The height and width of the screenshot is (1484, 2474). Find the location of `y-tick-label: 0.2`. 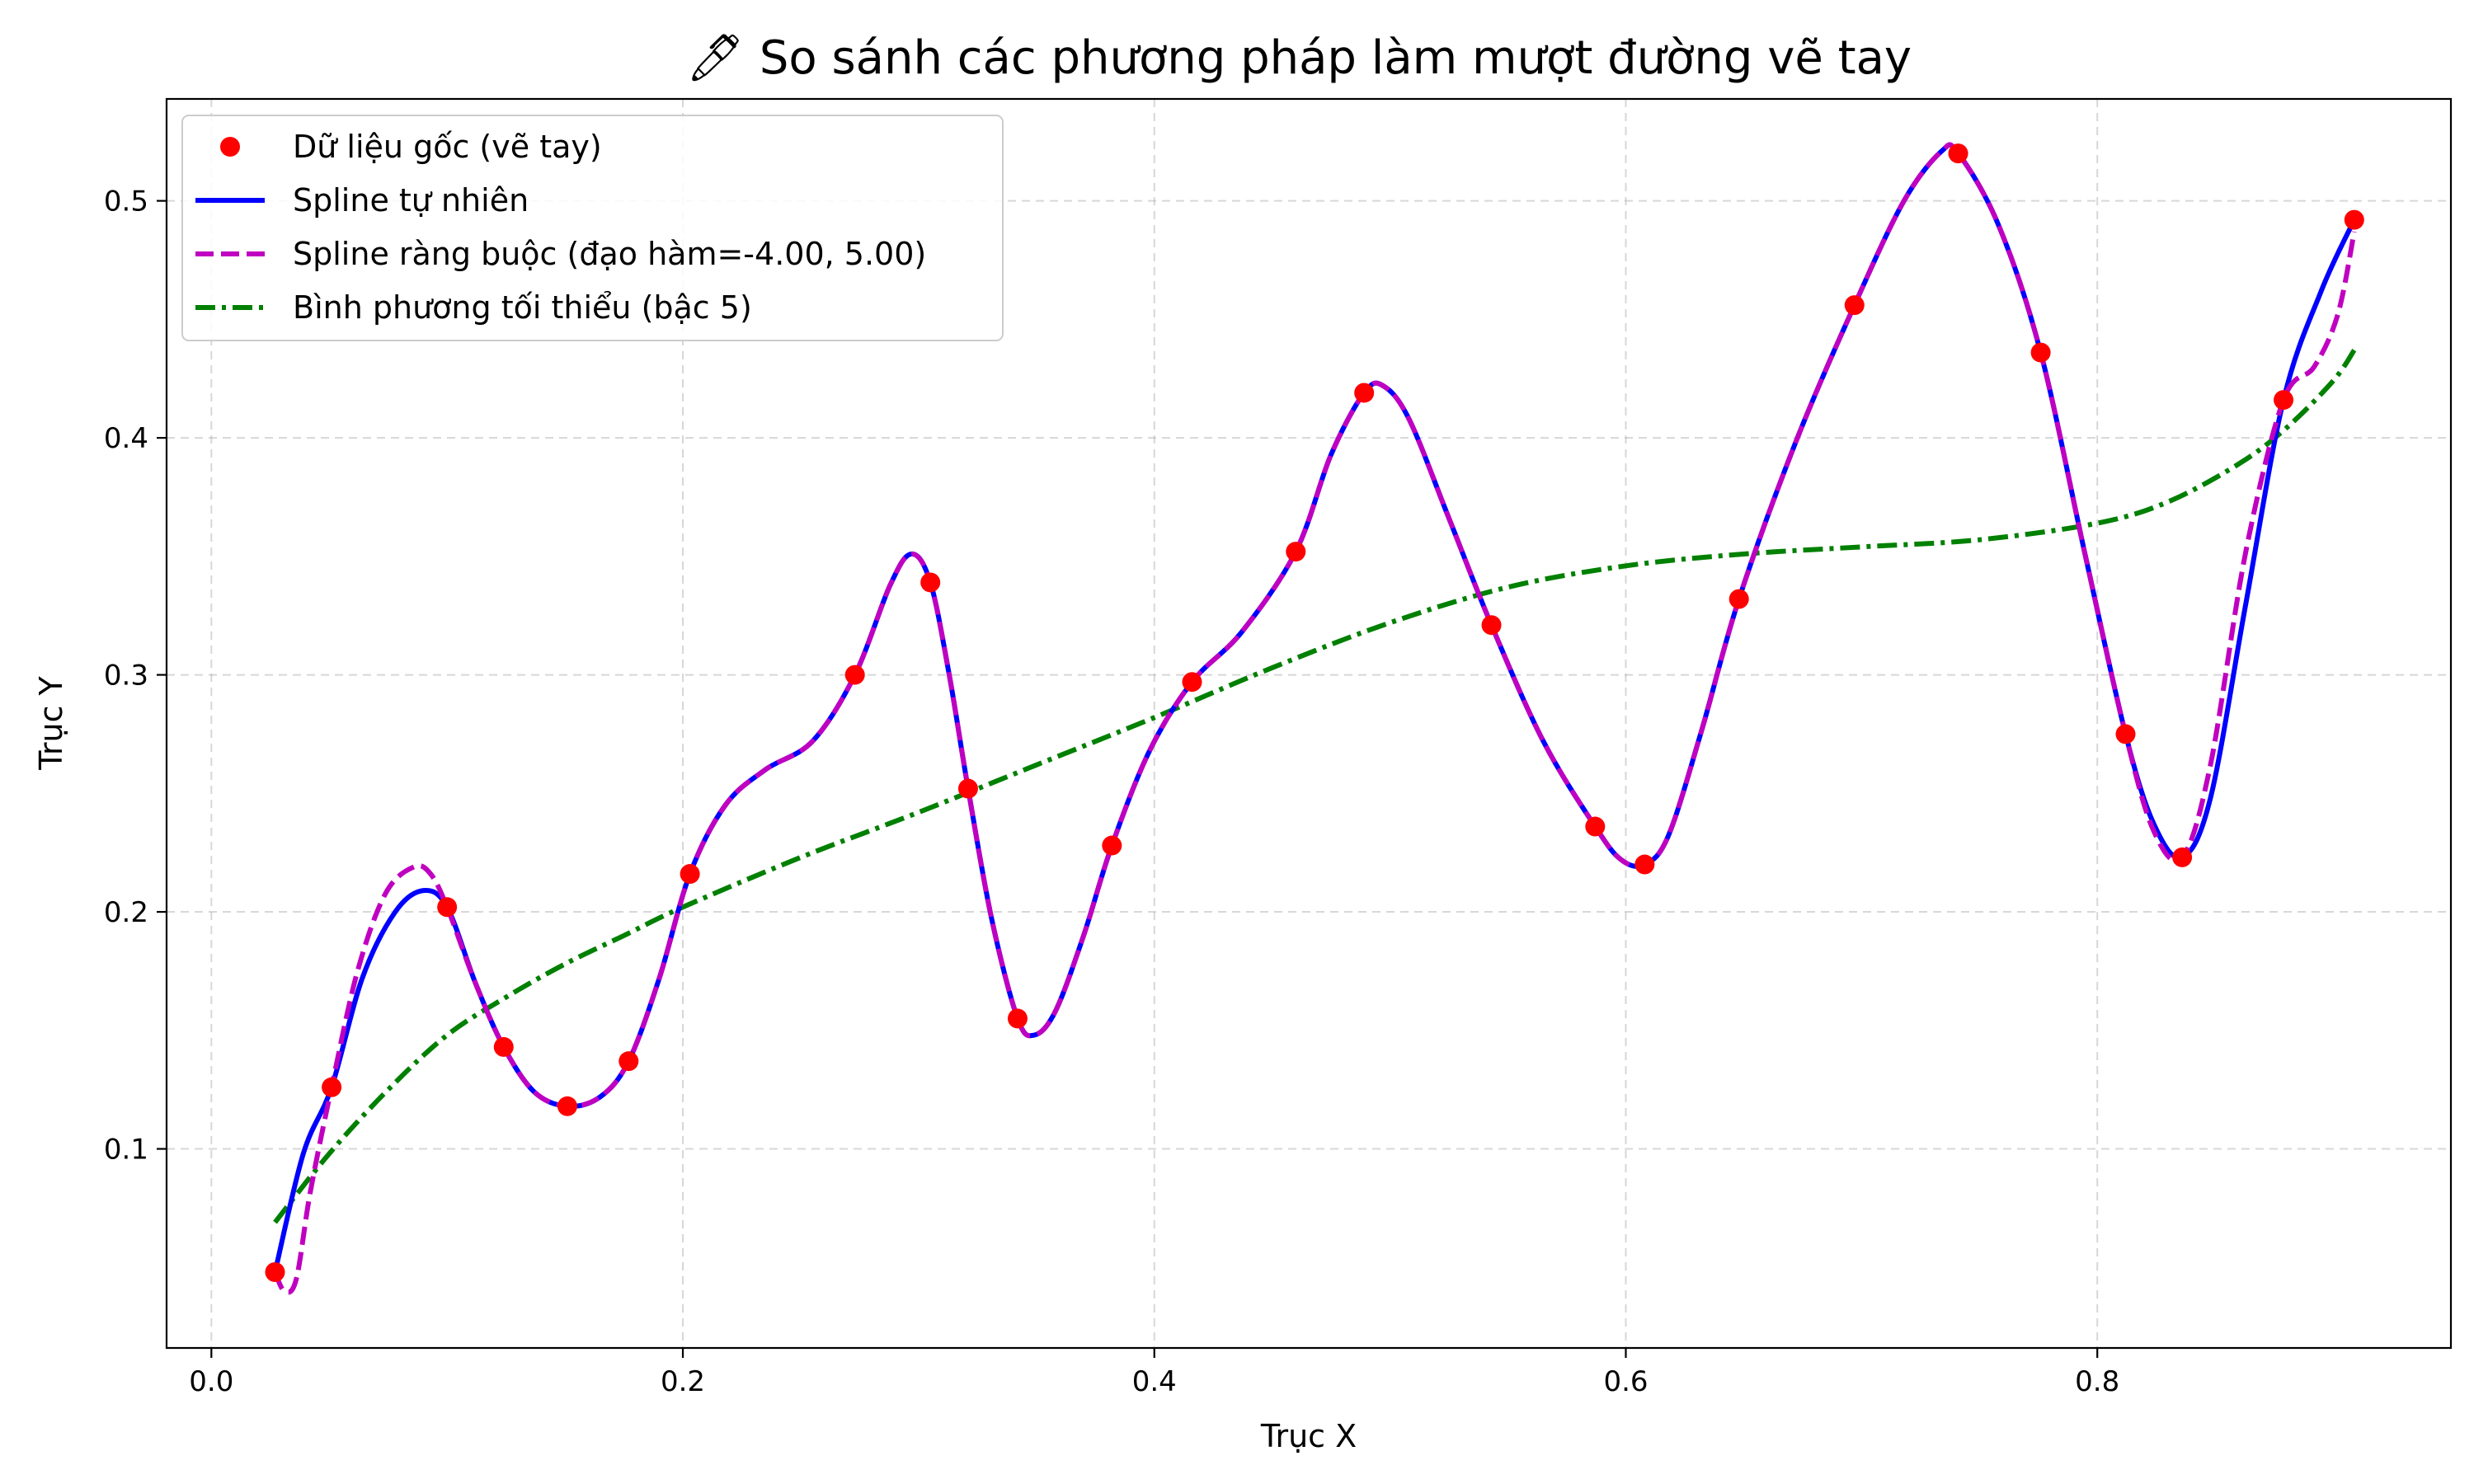

y-tick-label: 0.2 is located at coordinates (126, 912).